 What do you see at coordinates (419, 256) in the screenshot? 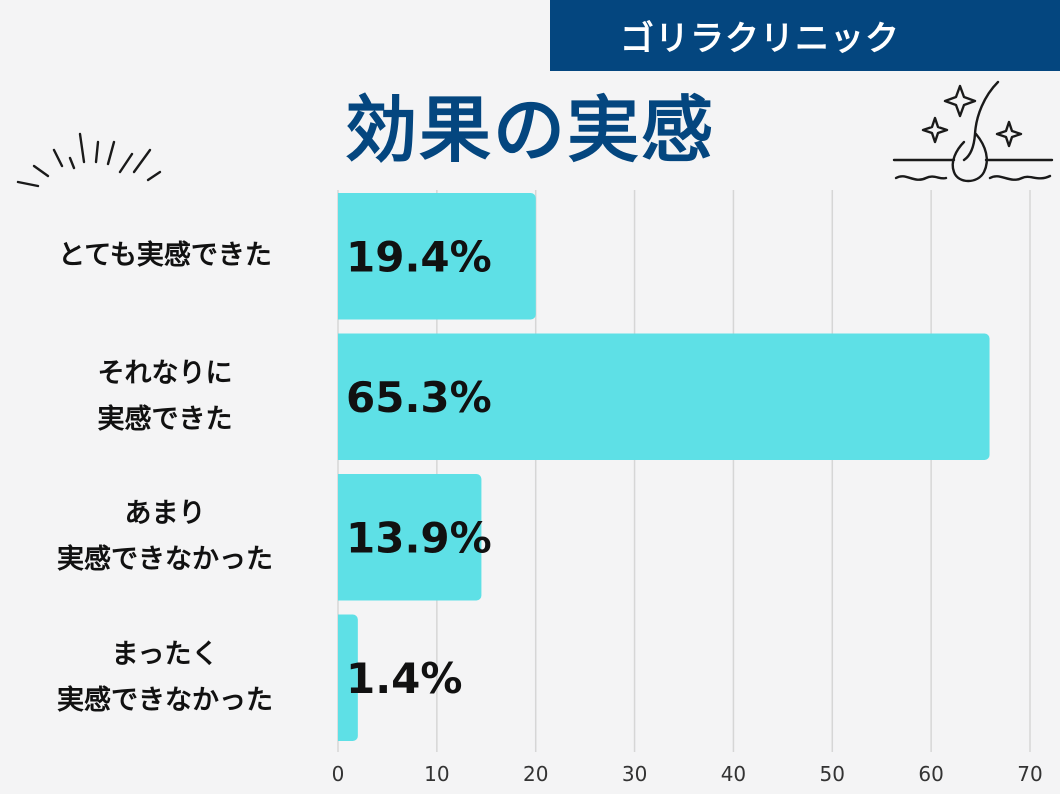
I see `data-label: 19.4%` at bounding box center [419, 256].